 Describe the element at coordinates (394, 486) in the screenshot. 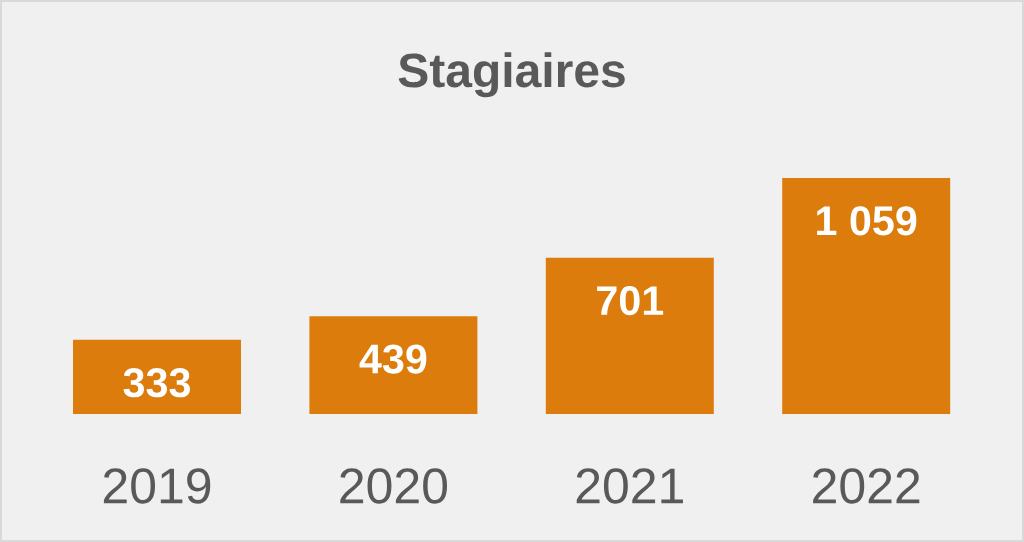

I see `x-tick-label: 2020` at that location.